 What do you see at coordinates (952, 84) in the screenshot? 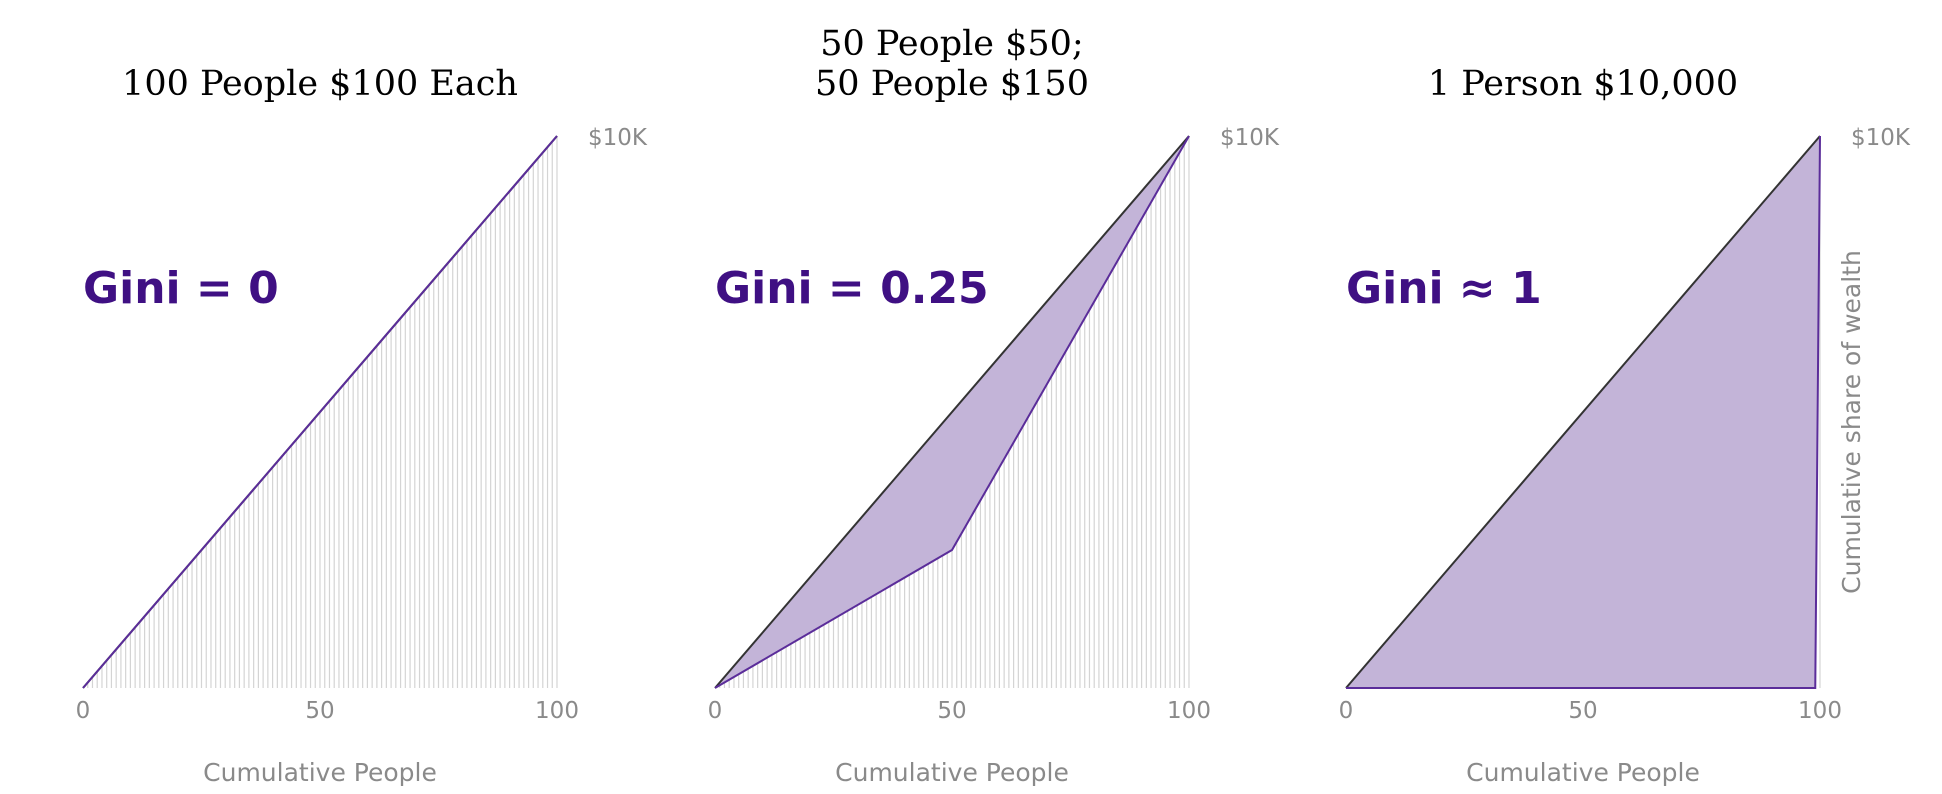
I see `chart-title: 50 People $150` at bounding box center [952, 84].